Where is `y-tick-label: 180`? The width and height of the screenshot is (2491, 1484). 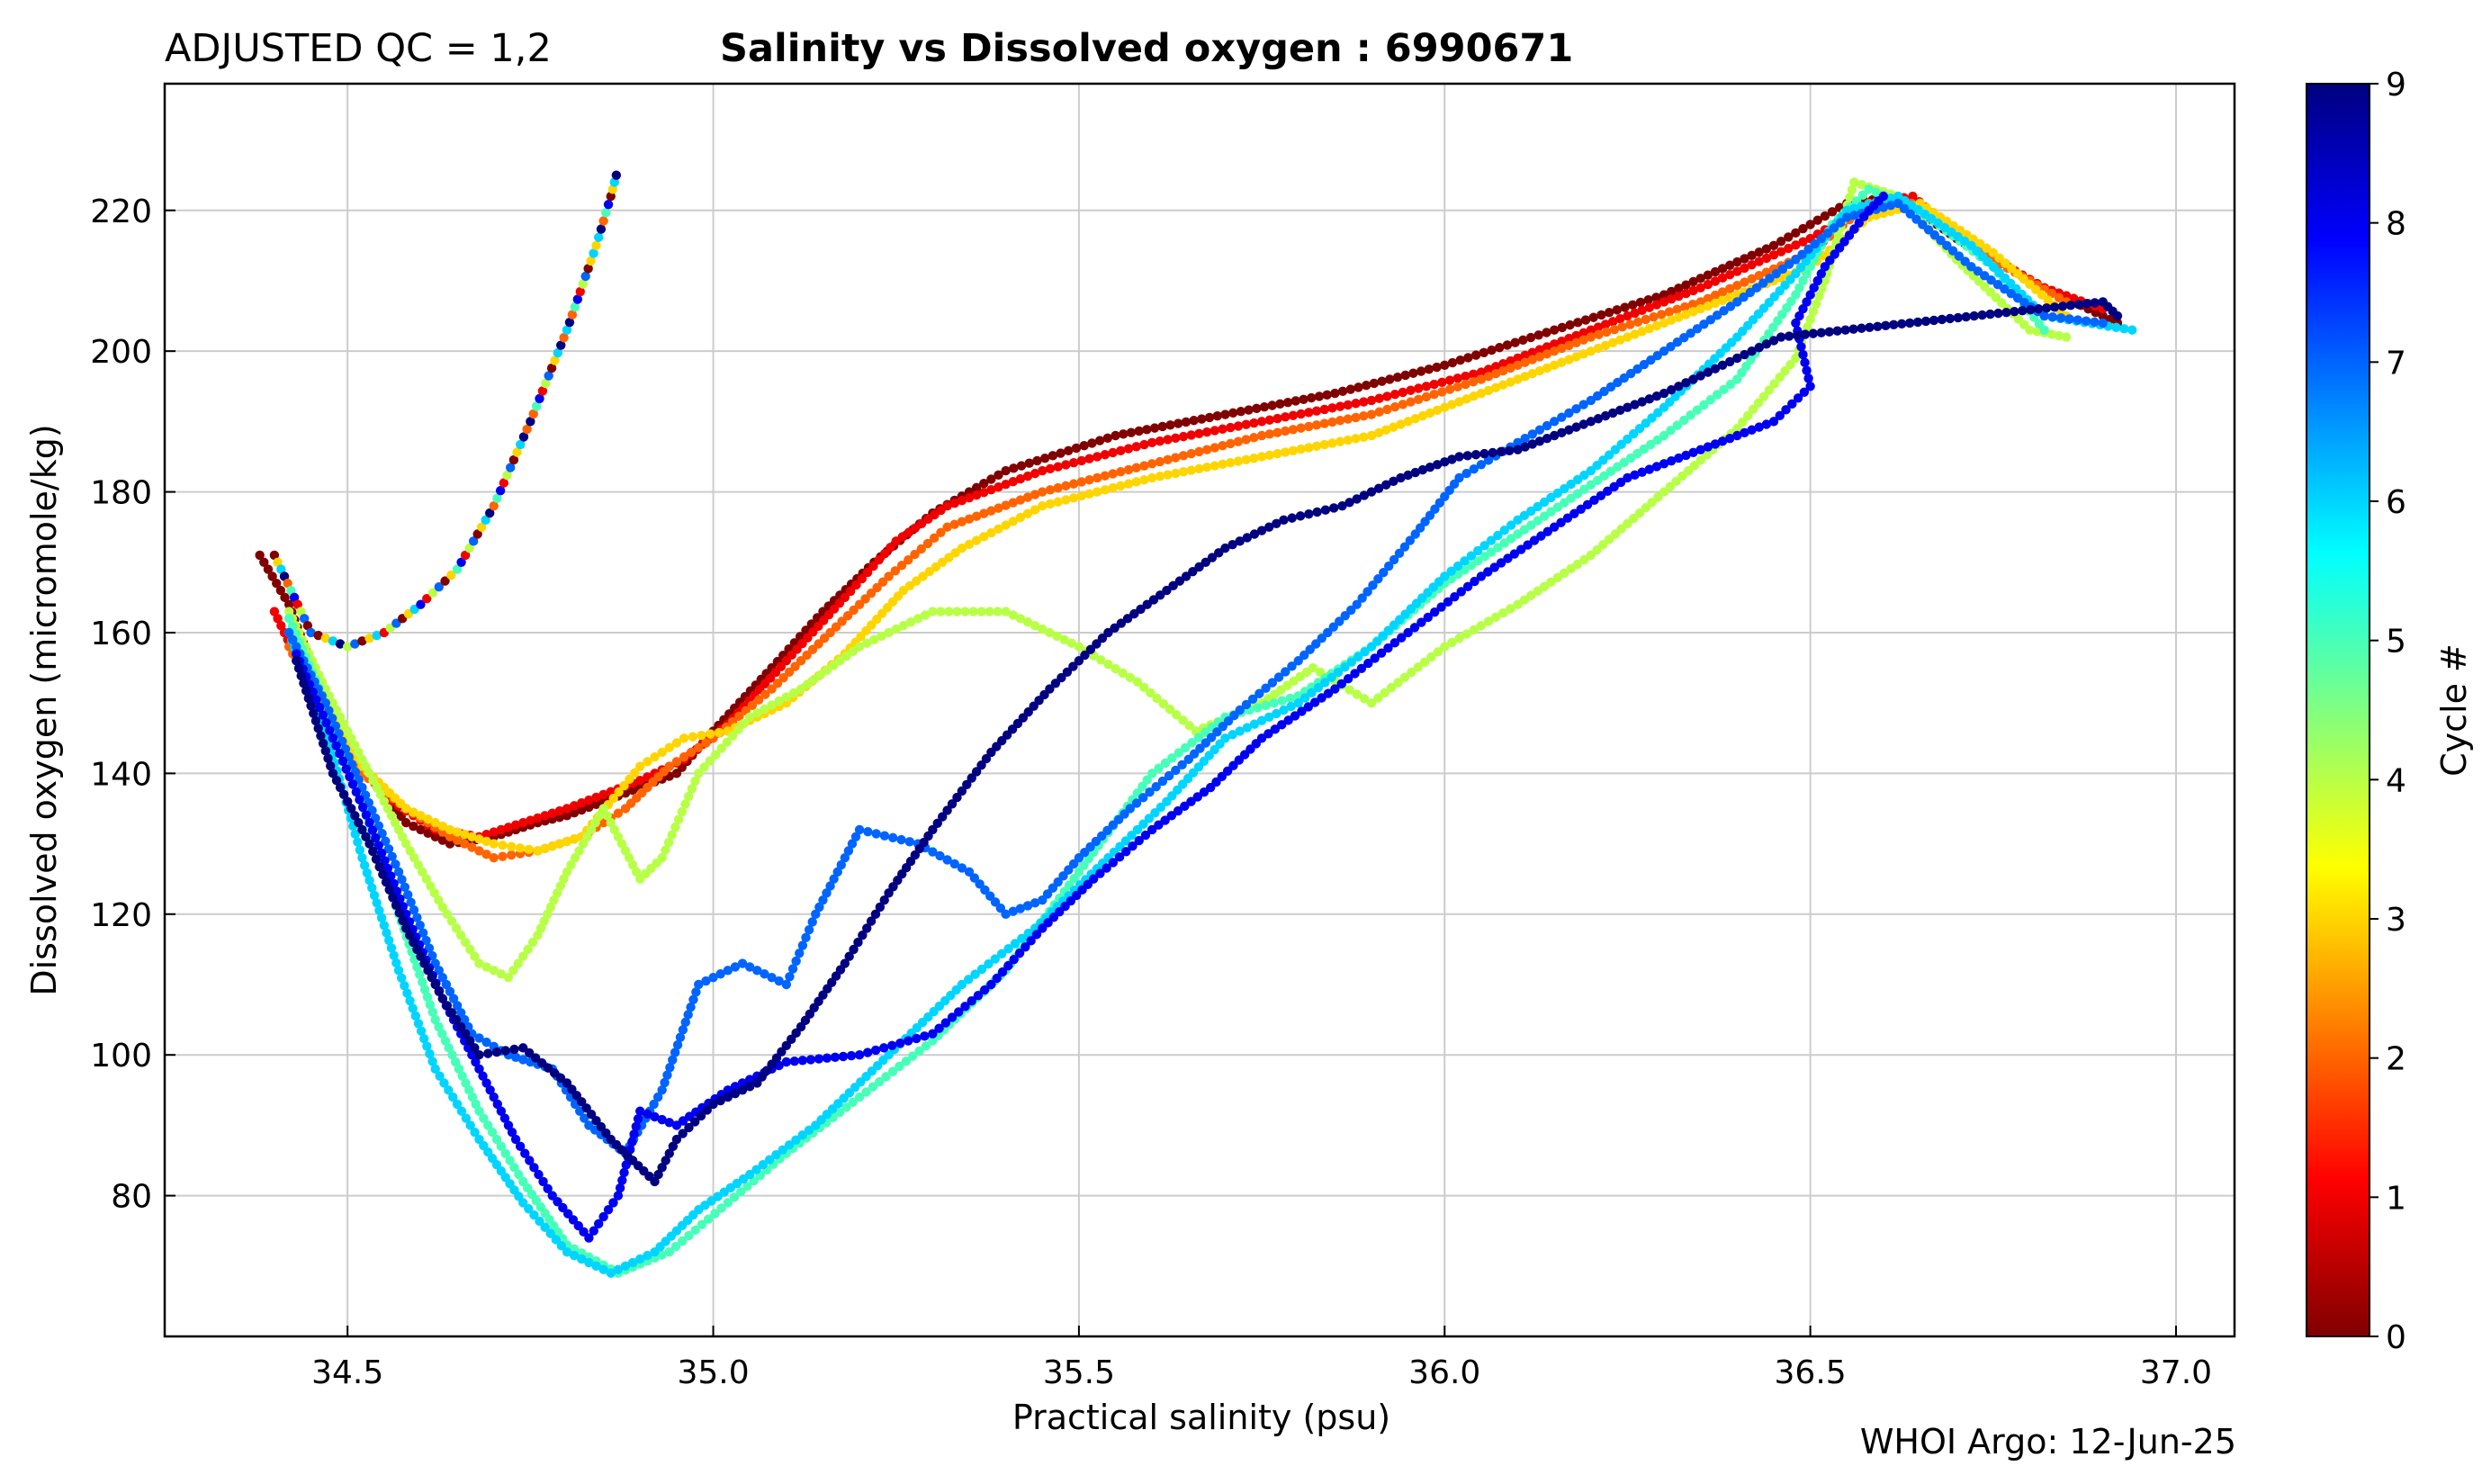 y-tick-label: 180 is located at coordinates (121, 494).